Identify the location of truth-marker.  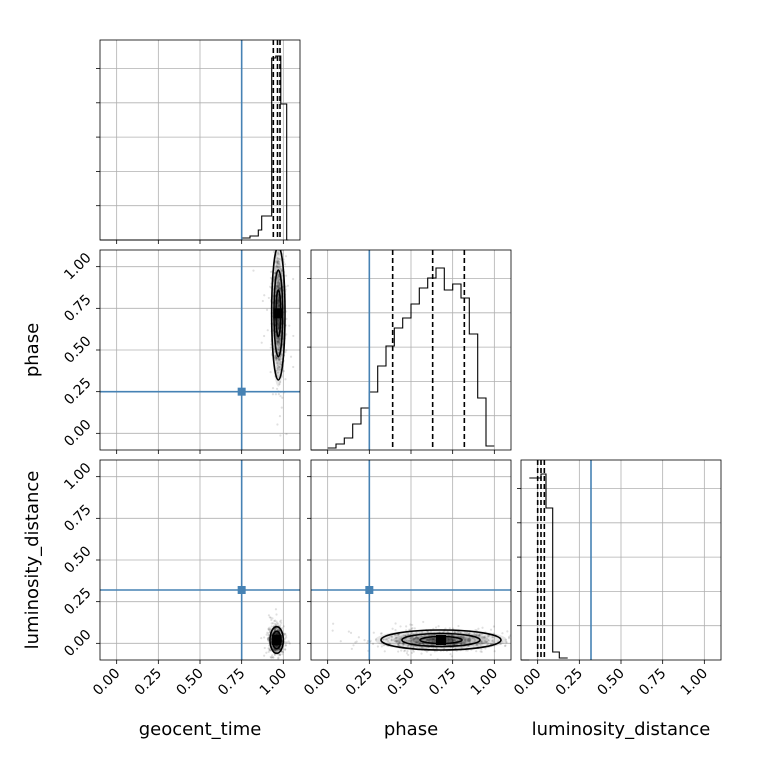
(369, 590).